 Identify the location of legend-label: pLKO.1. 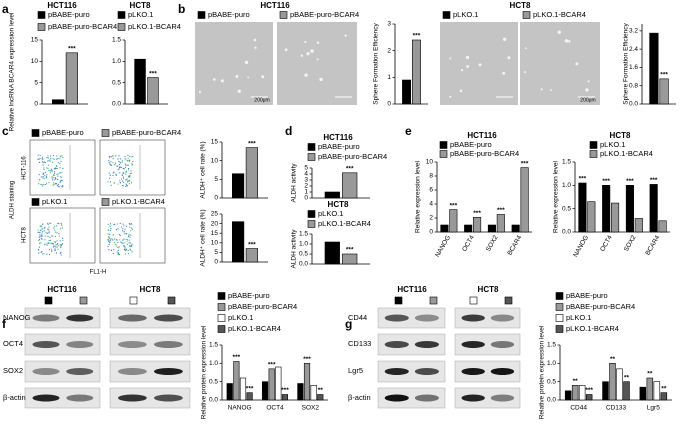
(465, 14).